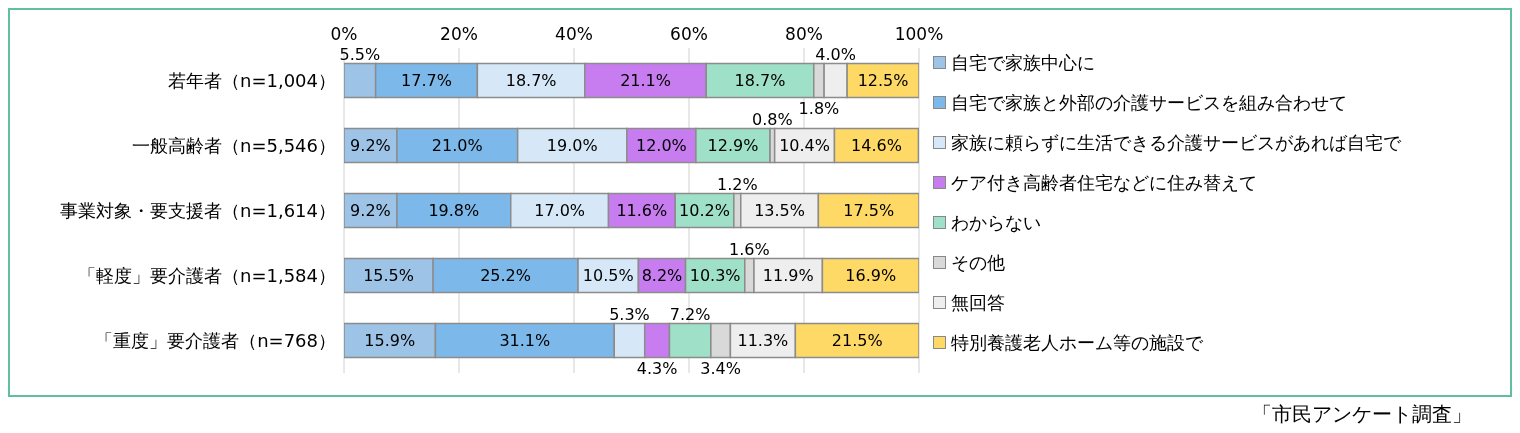 The width and height of the screenshot is (1520, 433). I want to click on data-label: 31.1%, so click(525, 341).